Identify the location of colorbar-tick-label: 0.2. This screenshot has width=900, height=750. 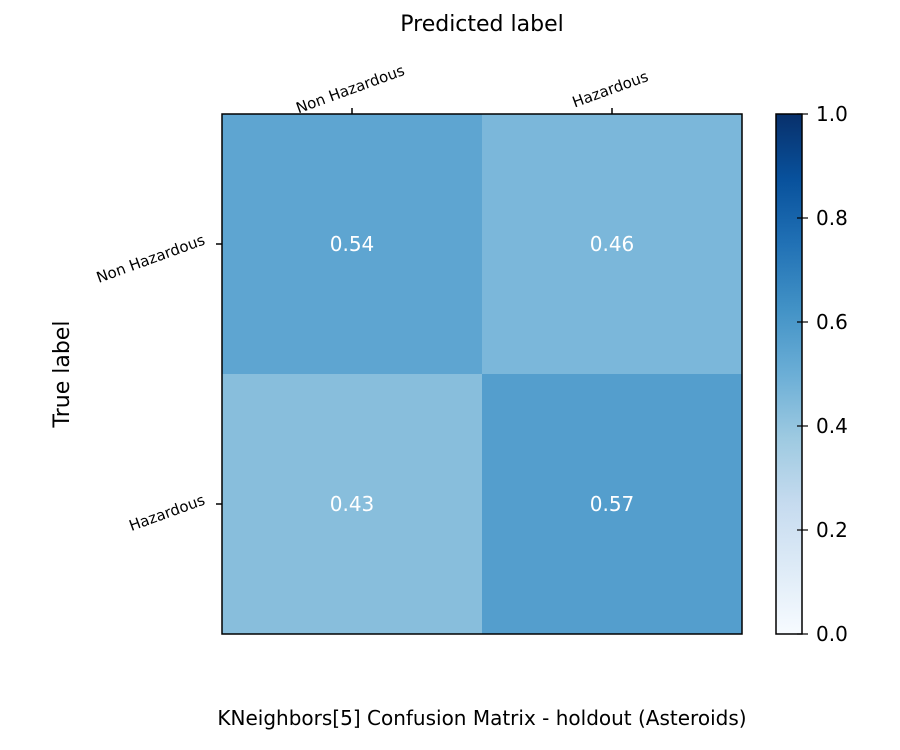
(832, 530).